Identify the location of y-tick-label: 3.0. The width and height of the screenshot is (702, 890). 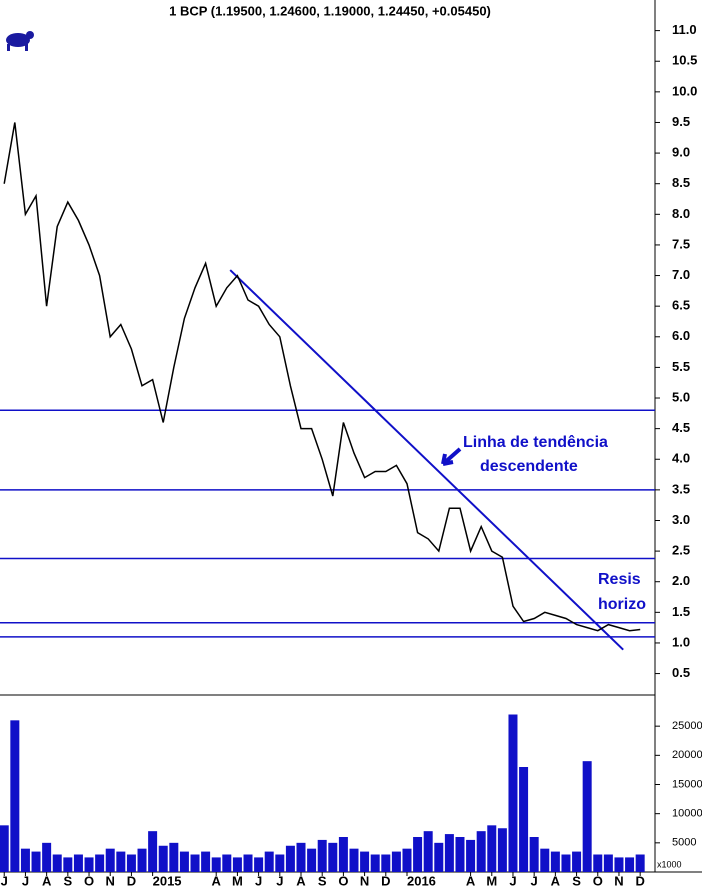
(681, 519).